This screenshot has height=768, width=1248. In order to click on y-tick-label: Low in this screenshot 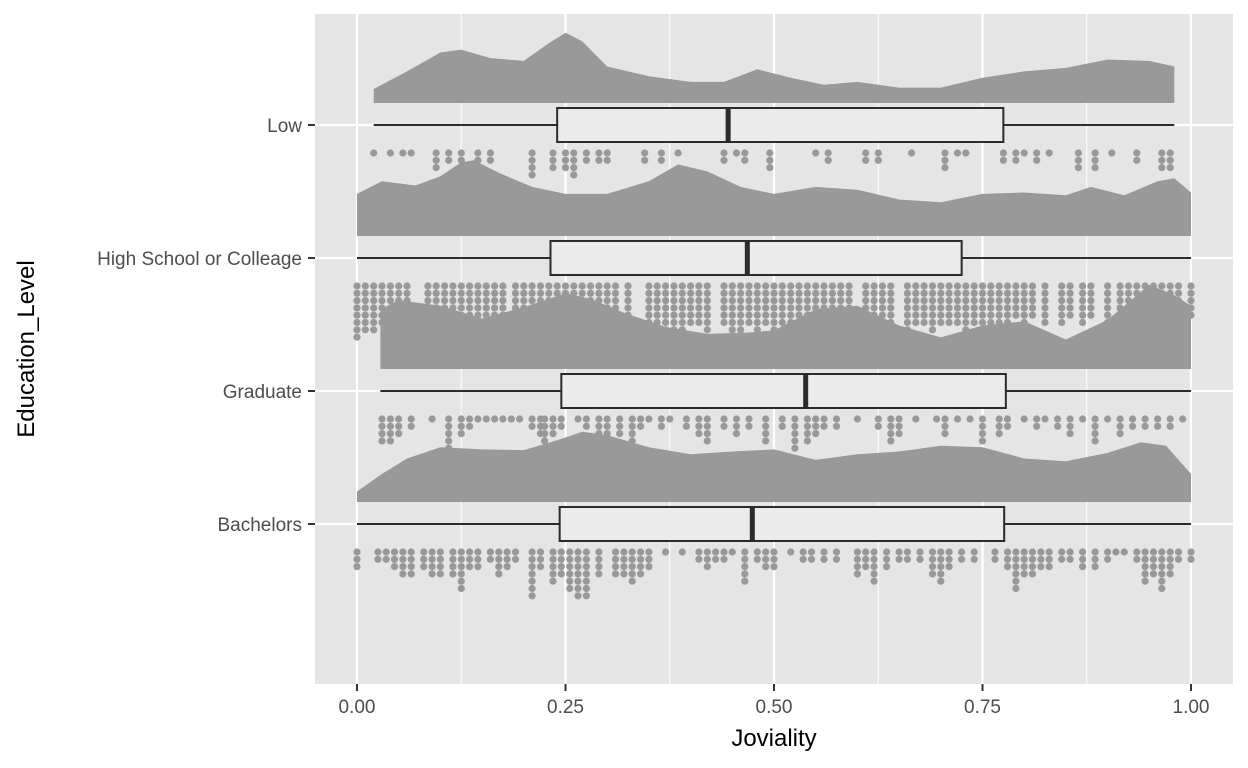, I will do `click(284, 126)`.